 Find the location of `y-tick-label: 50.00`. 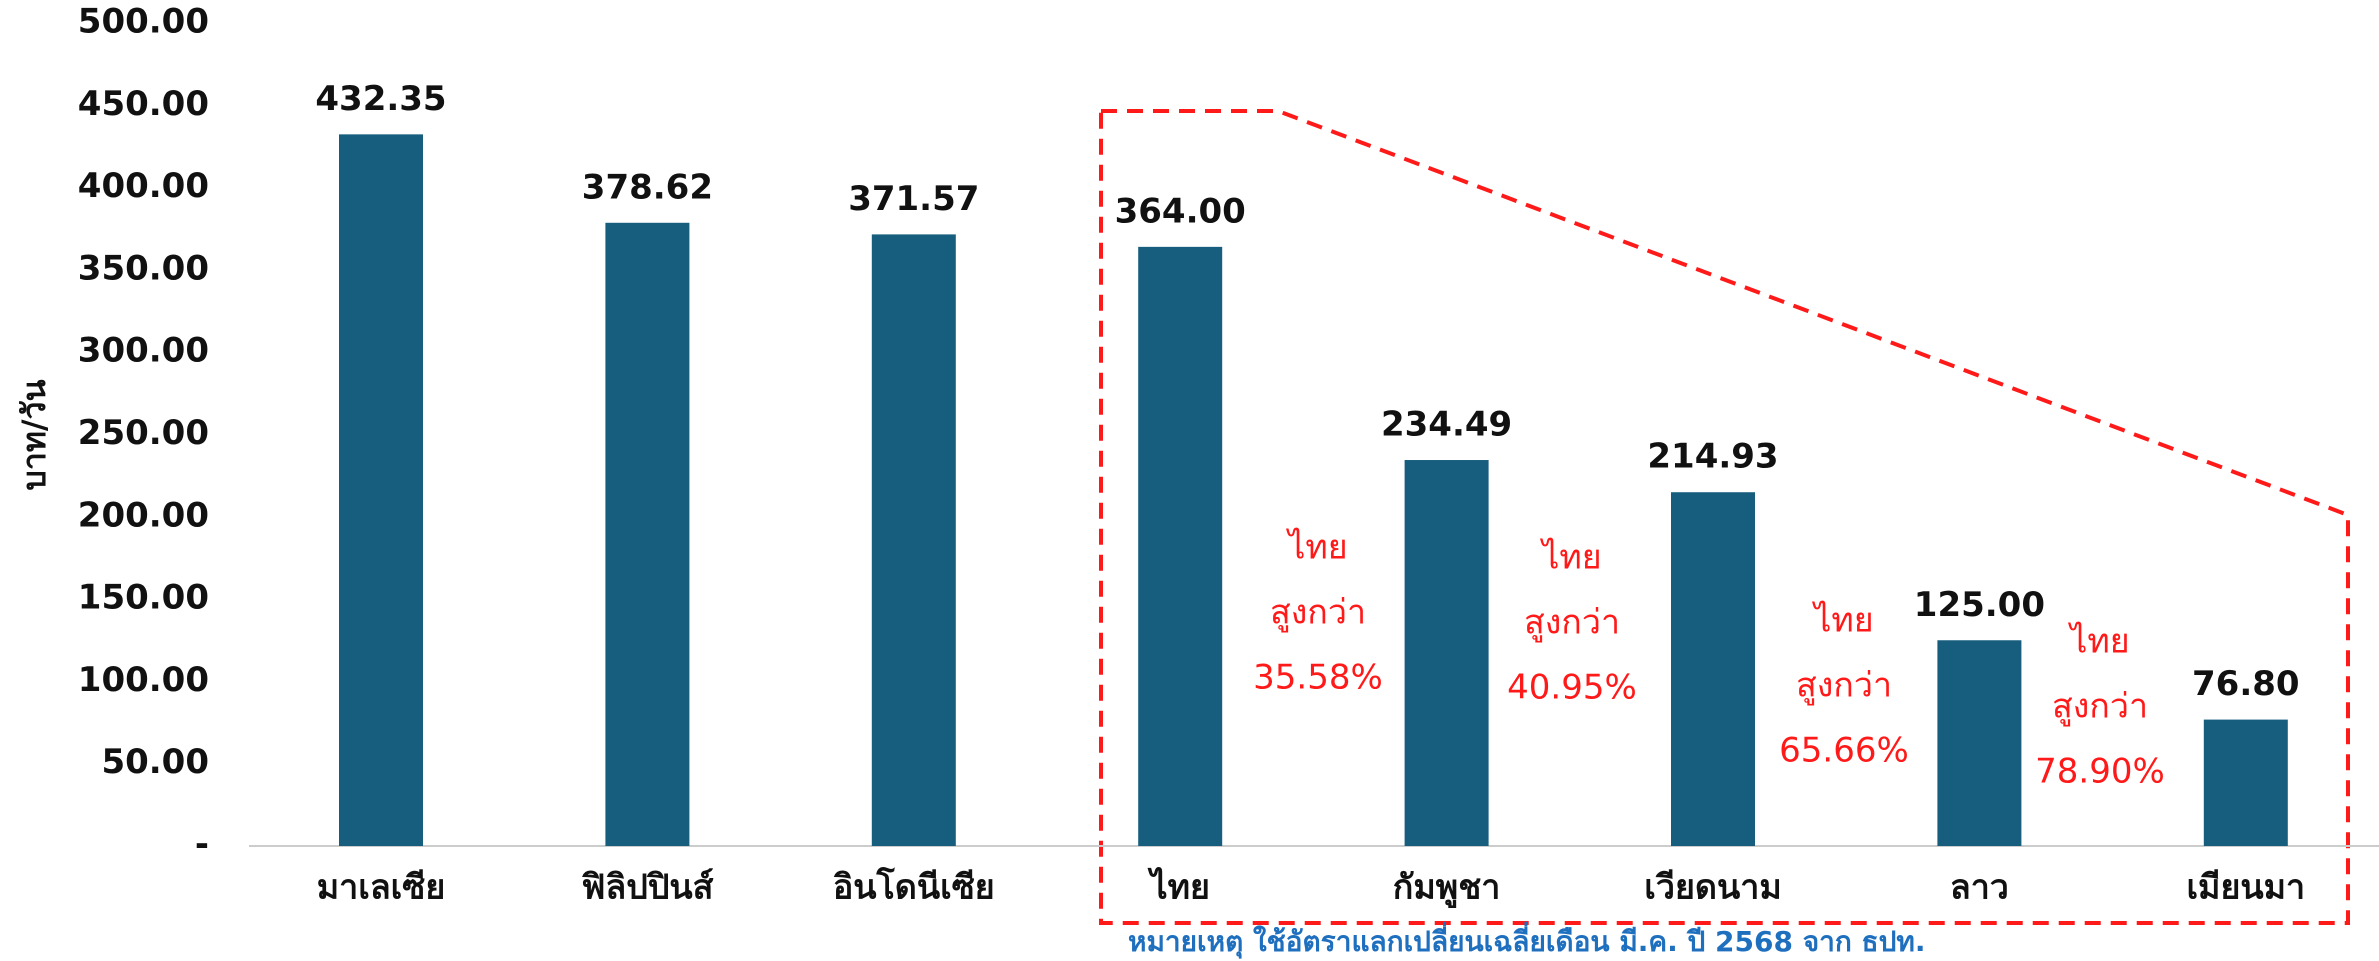

y-tick-label: 50.00 is located at coordinates (155, 762).